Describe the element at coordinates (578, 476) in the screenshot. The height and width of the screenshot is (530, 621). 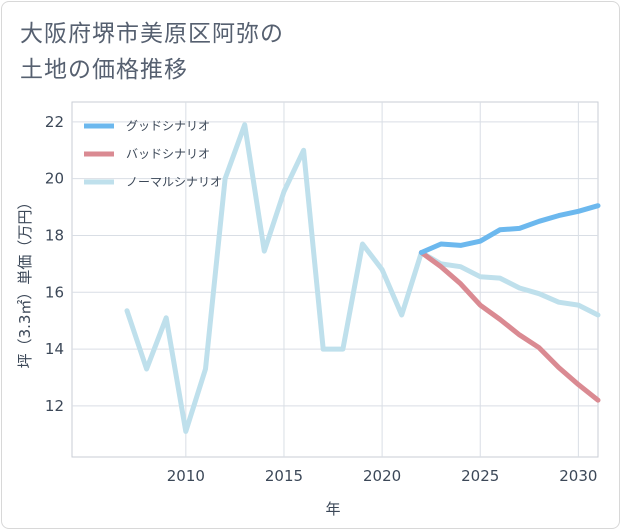
I see `x-tick-label: 2030` at that location.